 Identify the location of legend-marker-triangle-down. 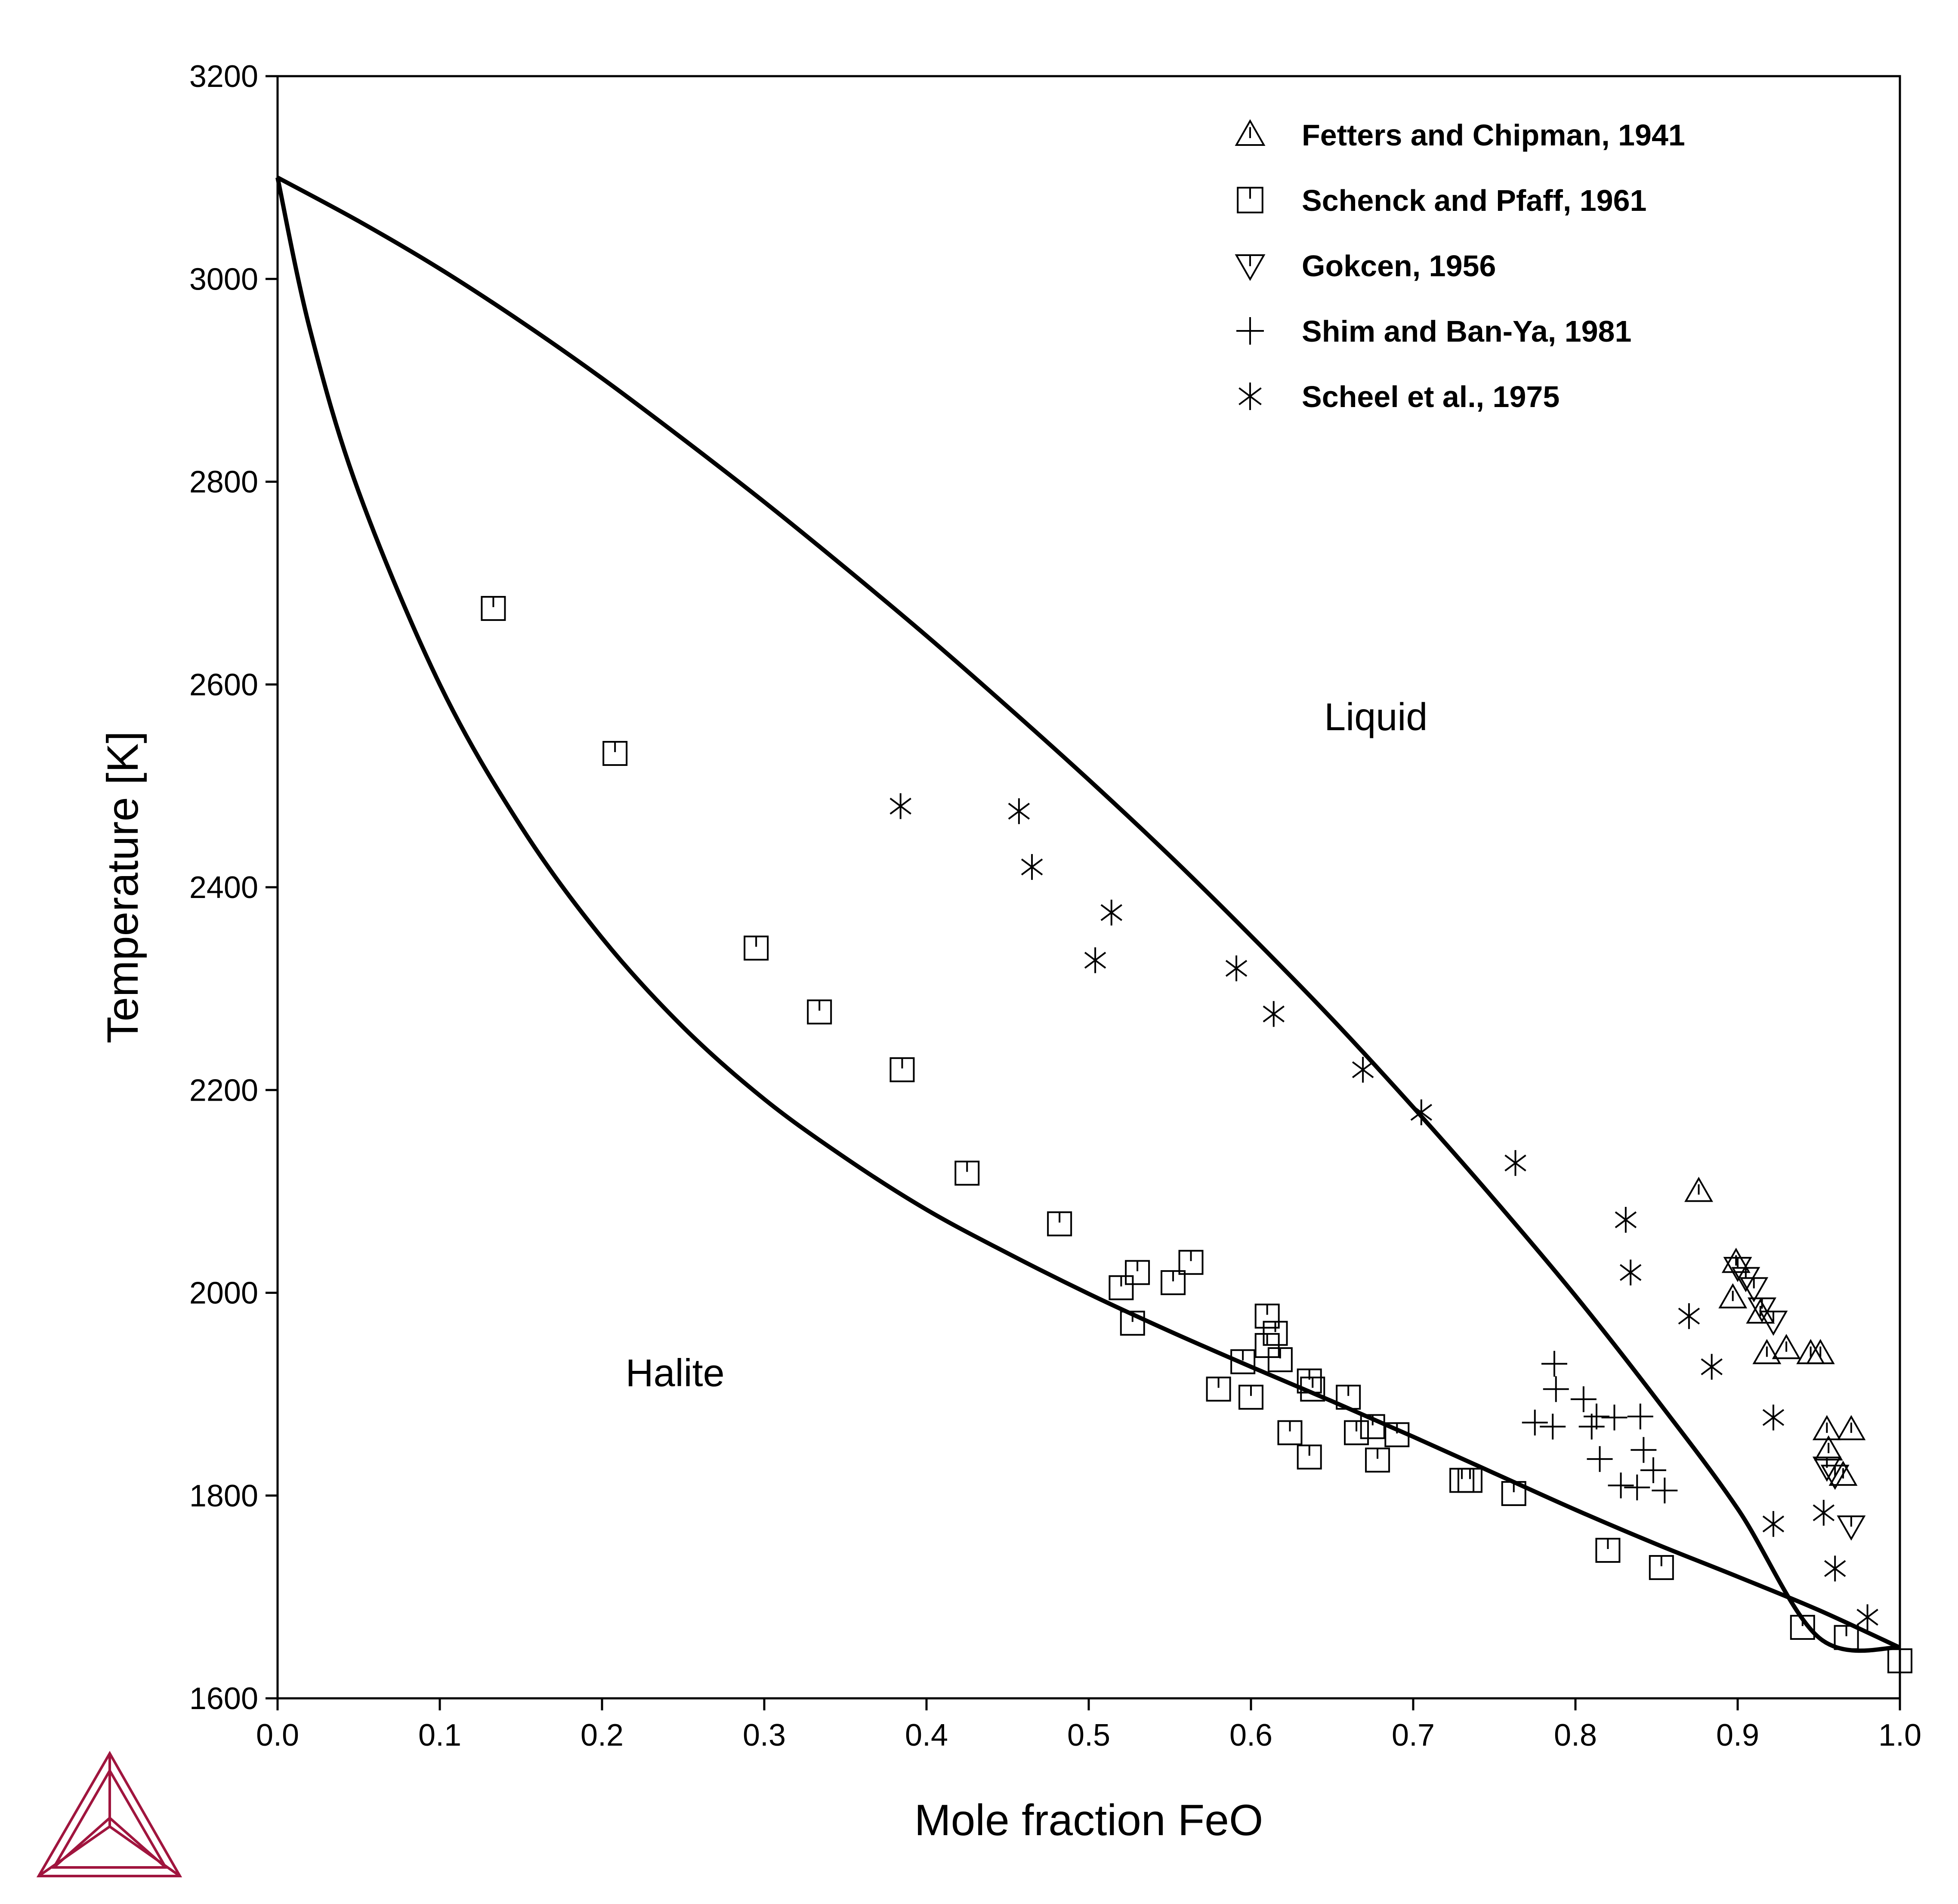
(1250, 267).